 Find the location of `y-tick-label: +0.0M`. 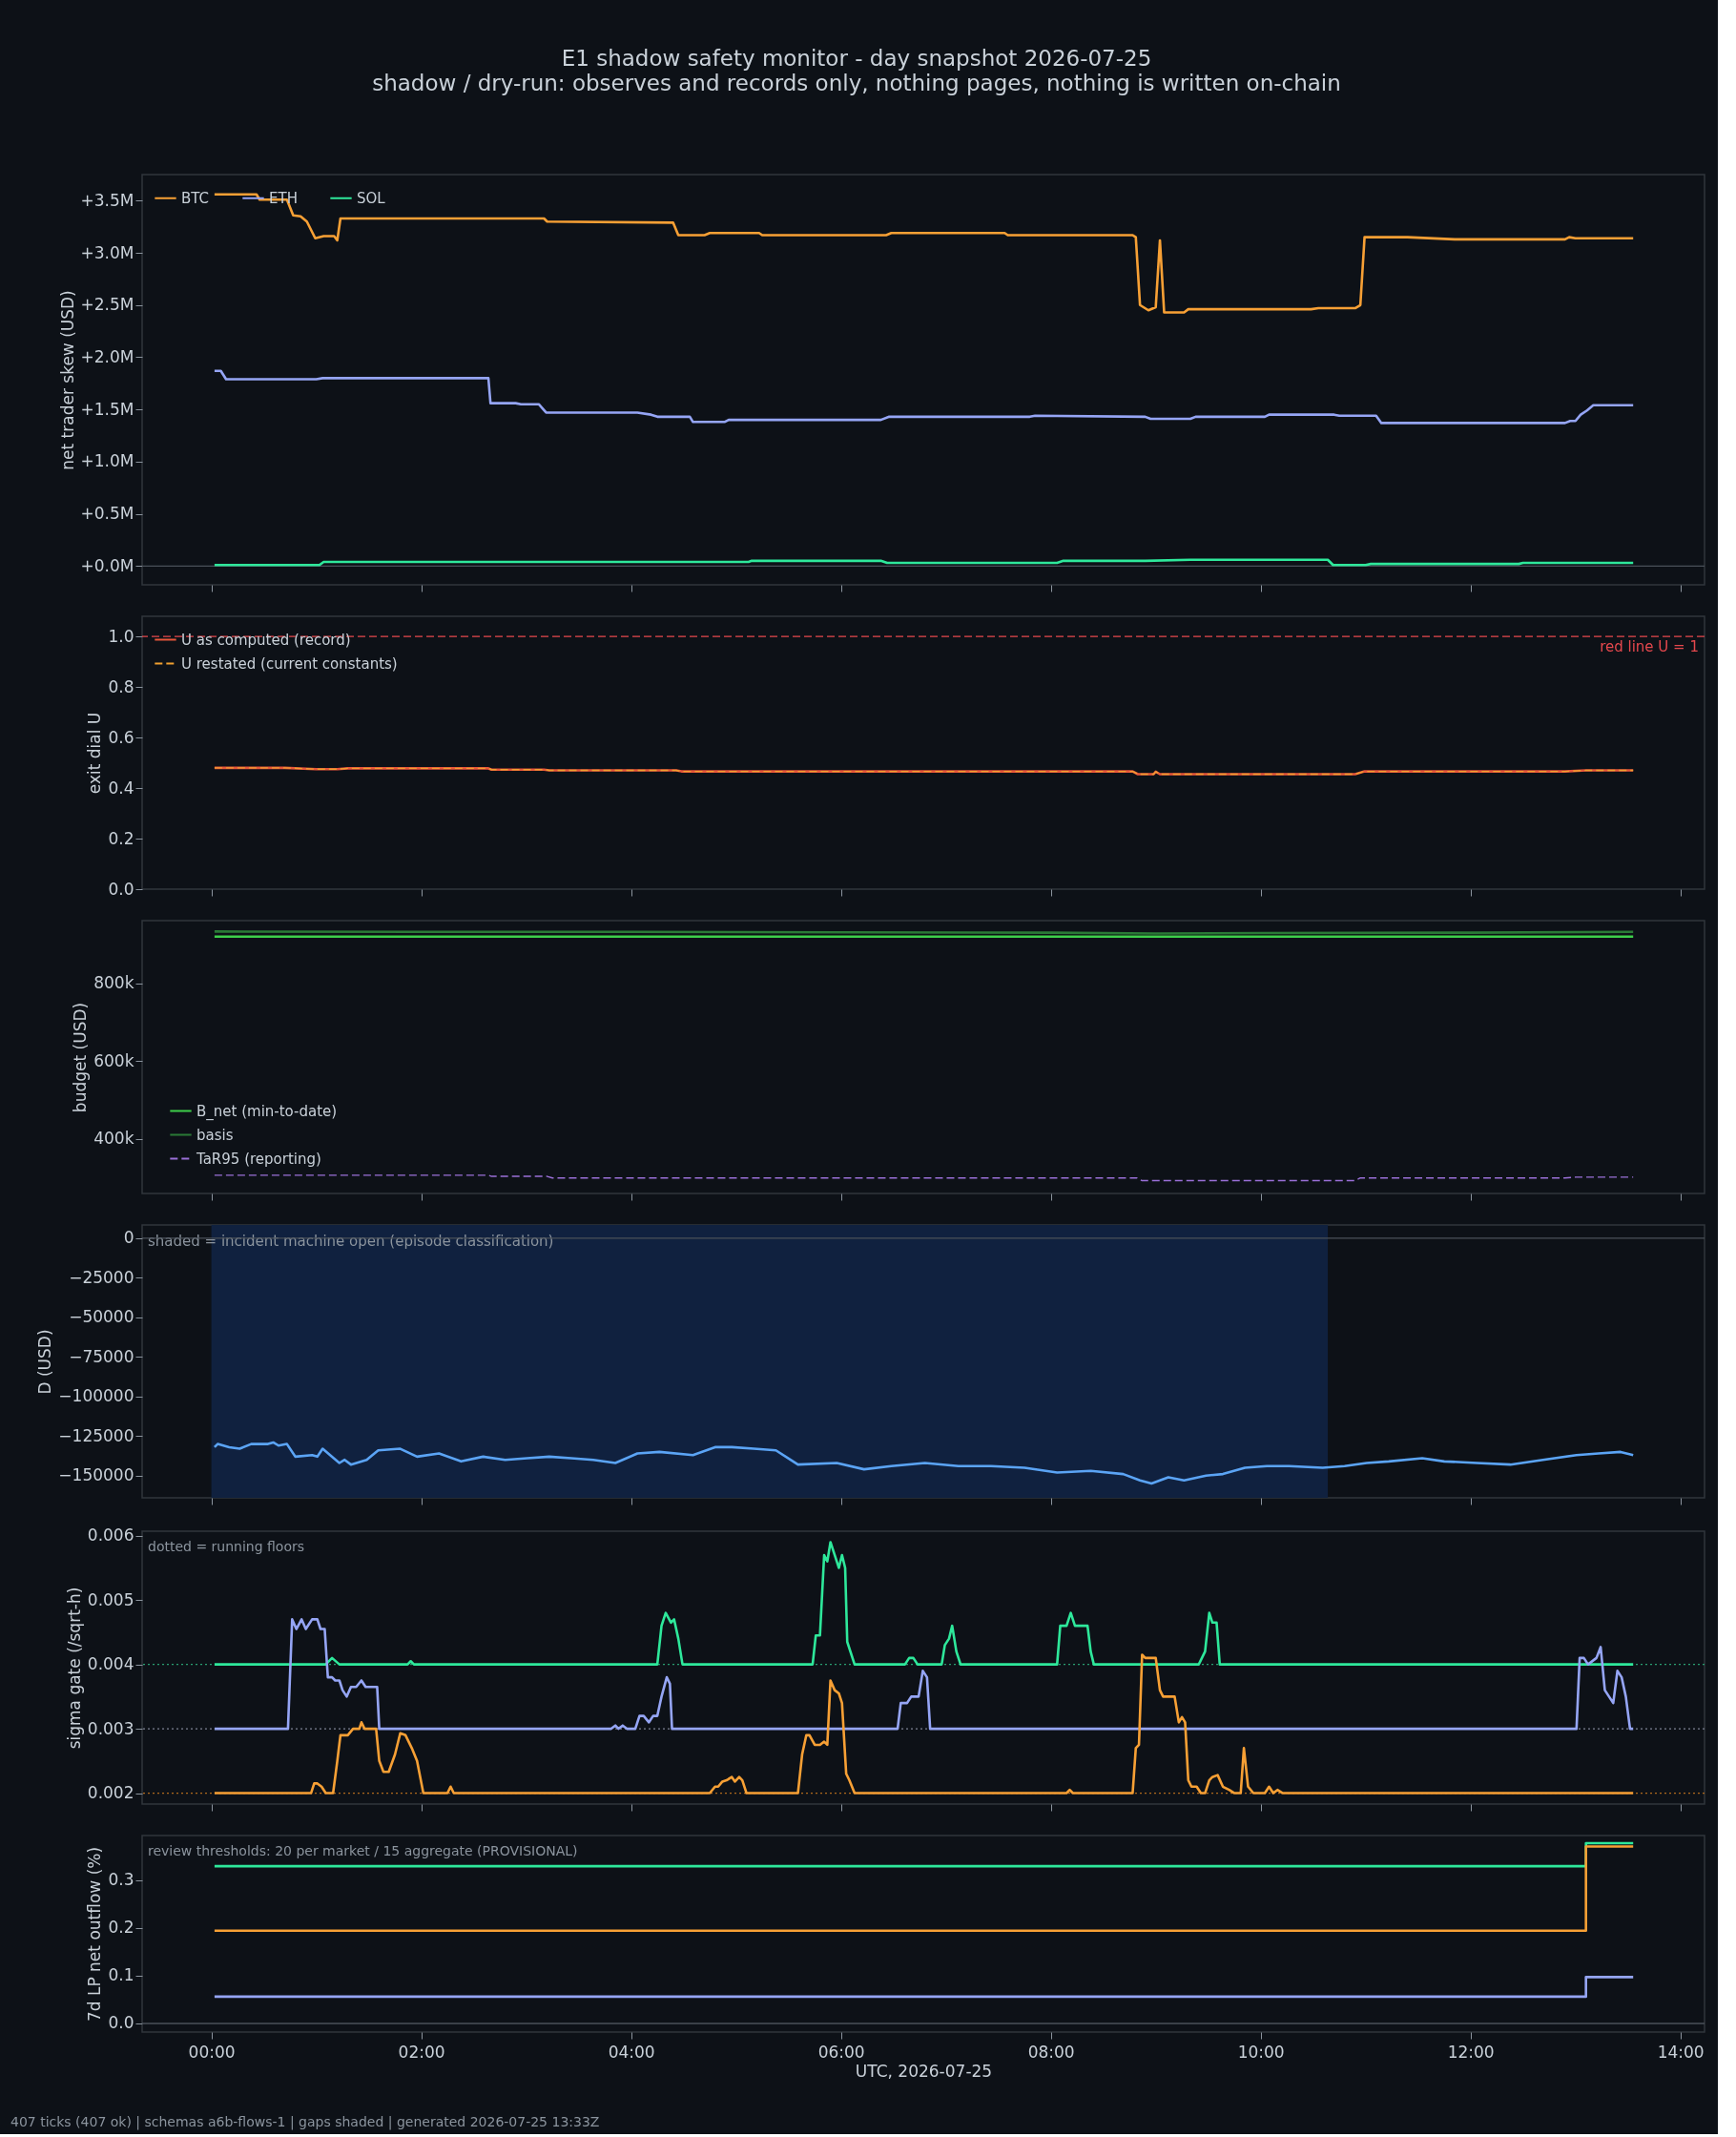

y-tick-label: +0.0M is located at coordinates (107, 565).